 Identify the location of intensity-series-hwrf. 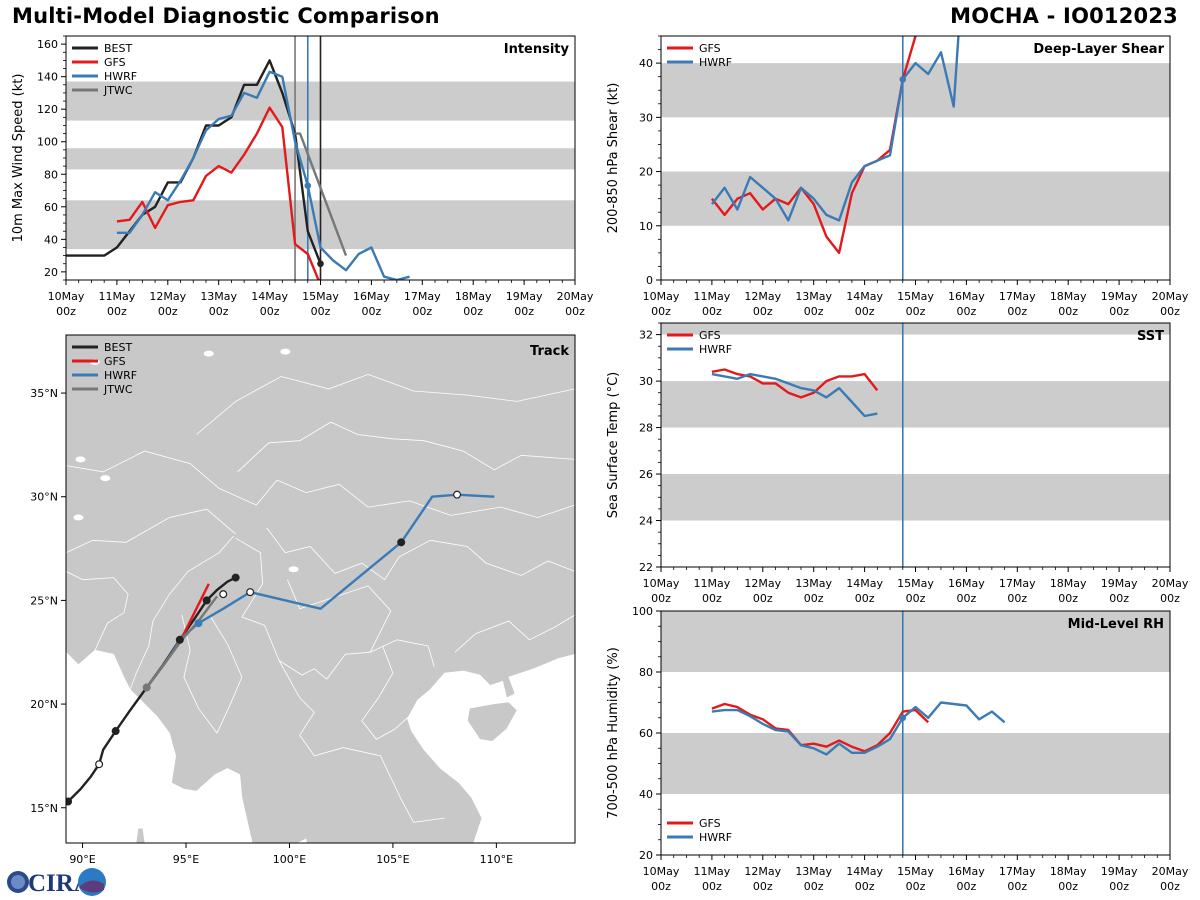
(263, 175).